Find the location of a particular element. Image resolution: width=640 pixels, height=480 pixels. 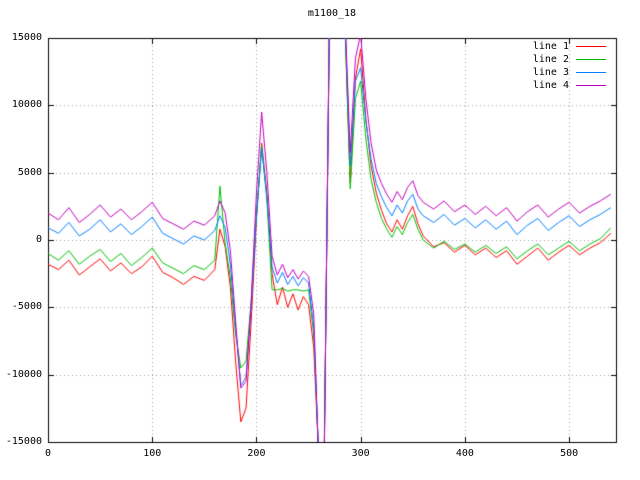

y-tick-label: 0 is located at coordinates (38, 239).